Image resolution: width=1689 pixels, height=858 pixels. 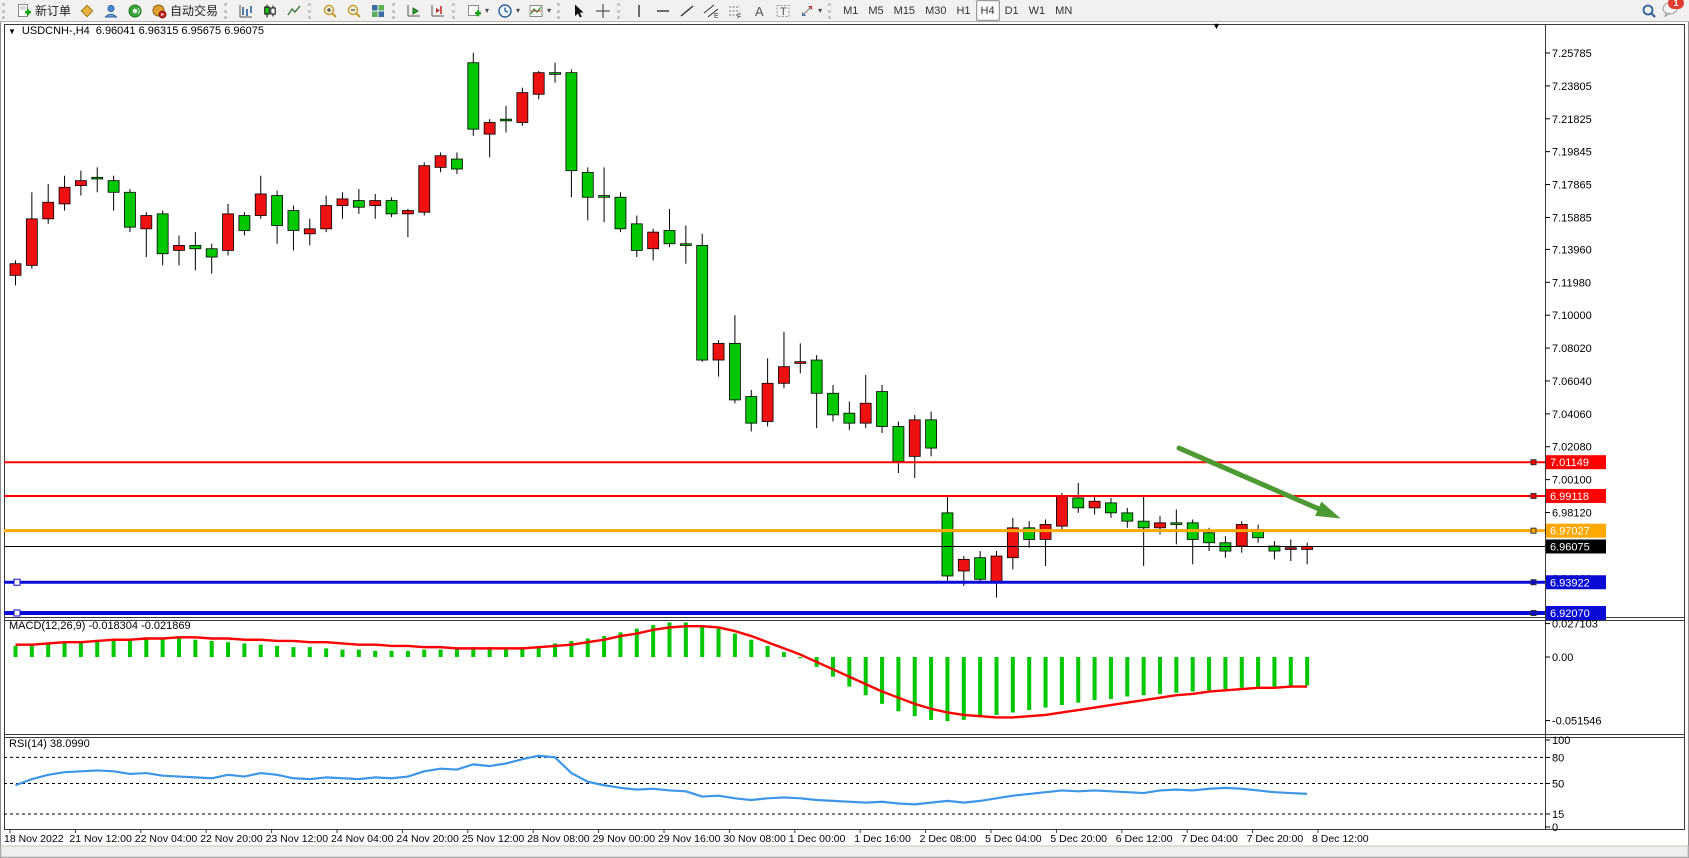 I want to click on timeframe-m30-button: M30, so click(x=936, y=10).